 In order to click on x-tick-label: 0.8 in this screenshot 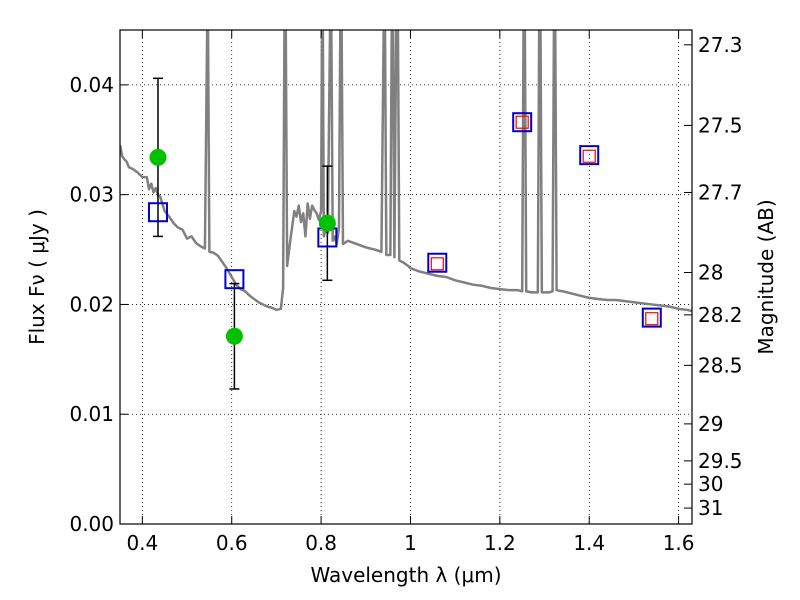, I will do `click(321, 543)`.